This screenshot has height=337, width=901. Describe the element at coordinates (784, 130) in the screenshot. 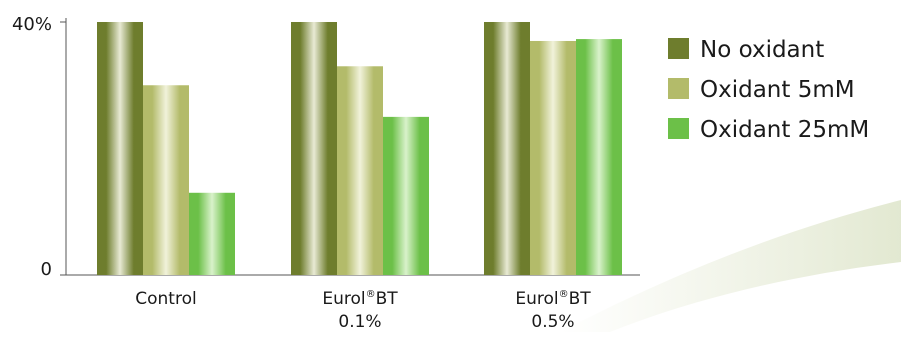

I see `legend-label: Oxidant 25mM` at that location.